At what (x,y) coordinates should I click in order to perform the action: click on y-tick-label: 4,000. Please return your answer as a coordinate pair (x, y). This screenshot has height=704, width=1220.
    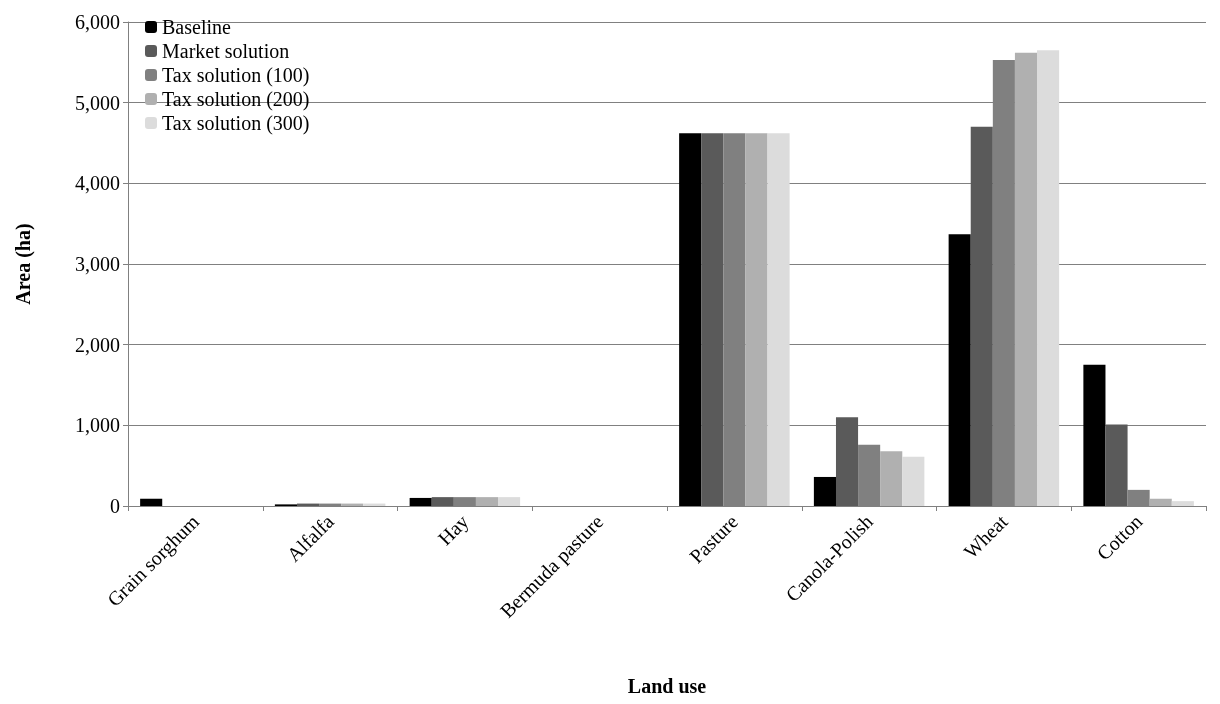
    Looking at the image, I should click on (97, 183).